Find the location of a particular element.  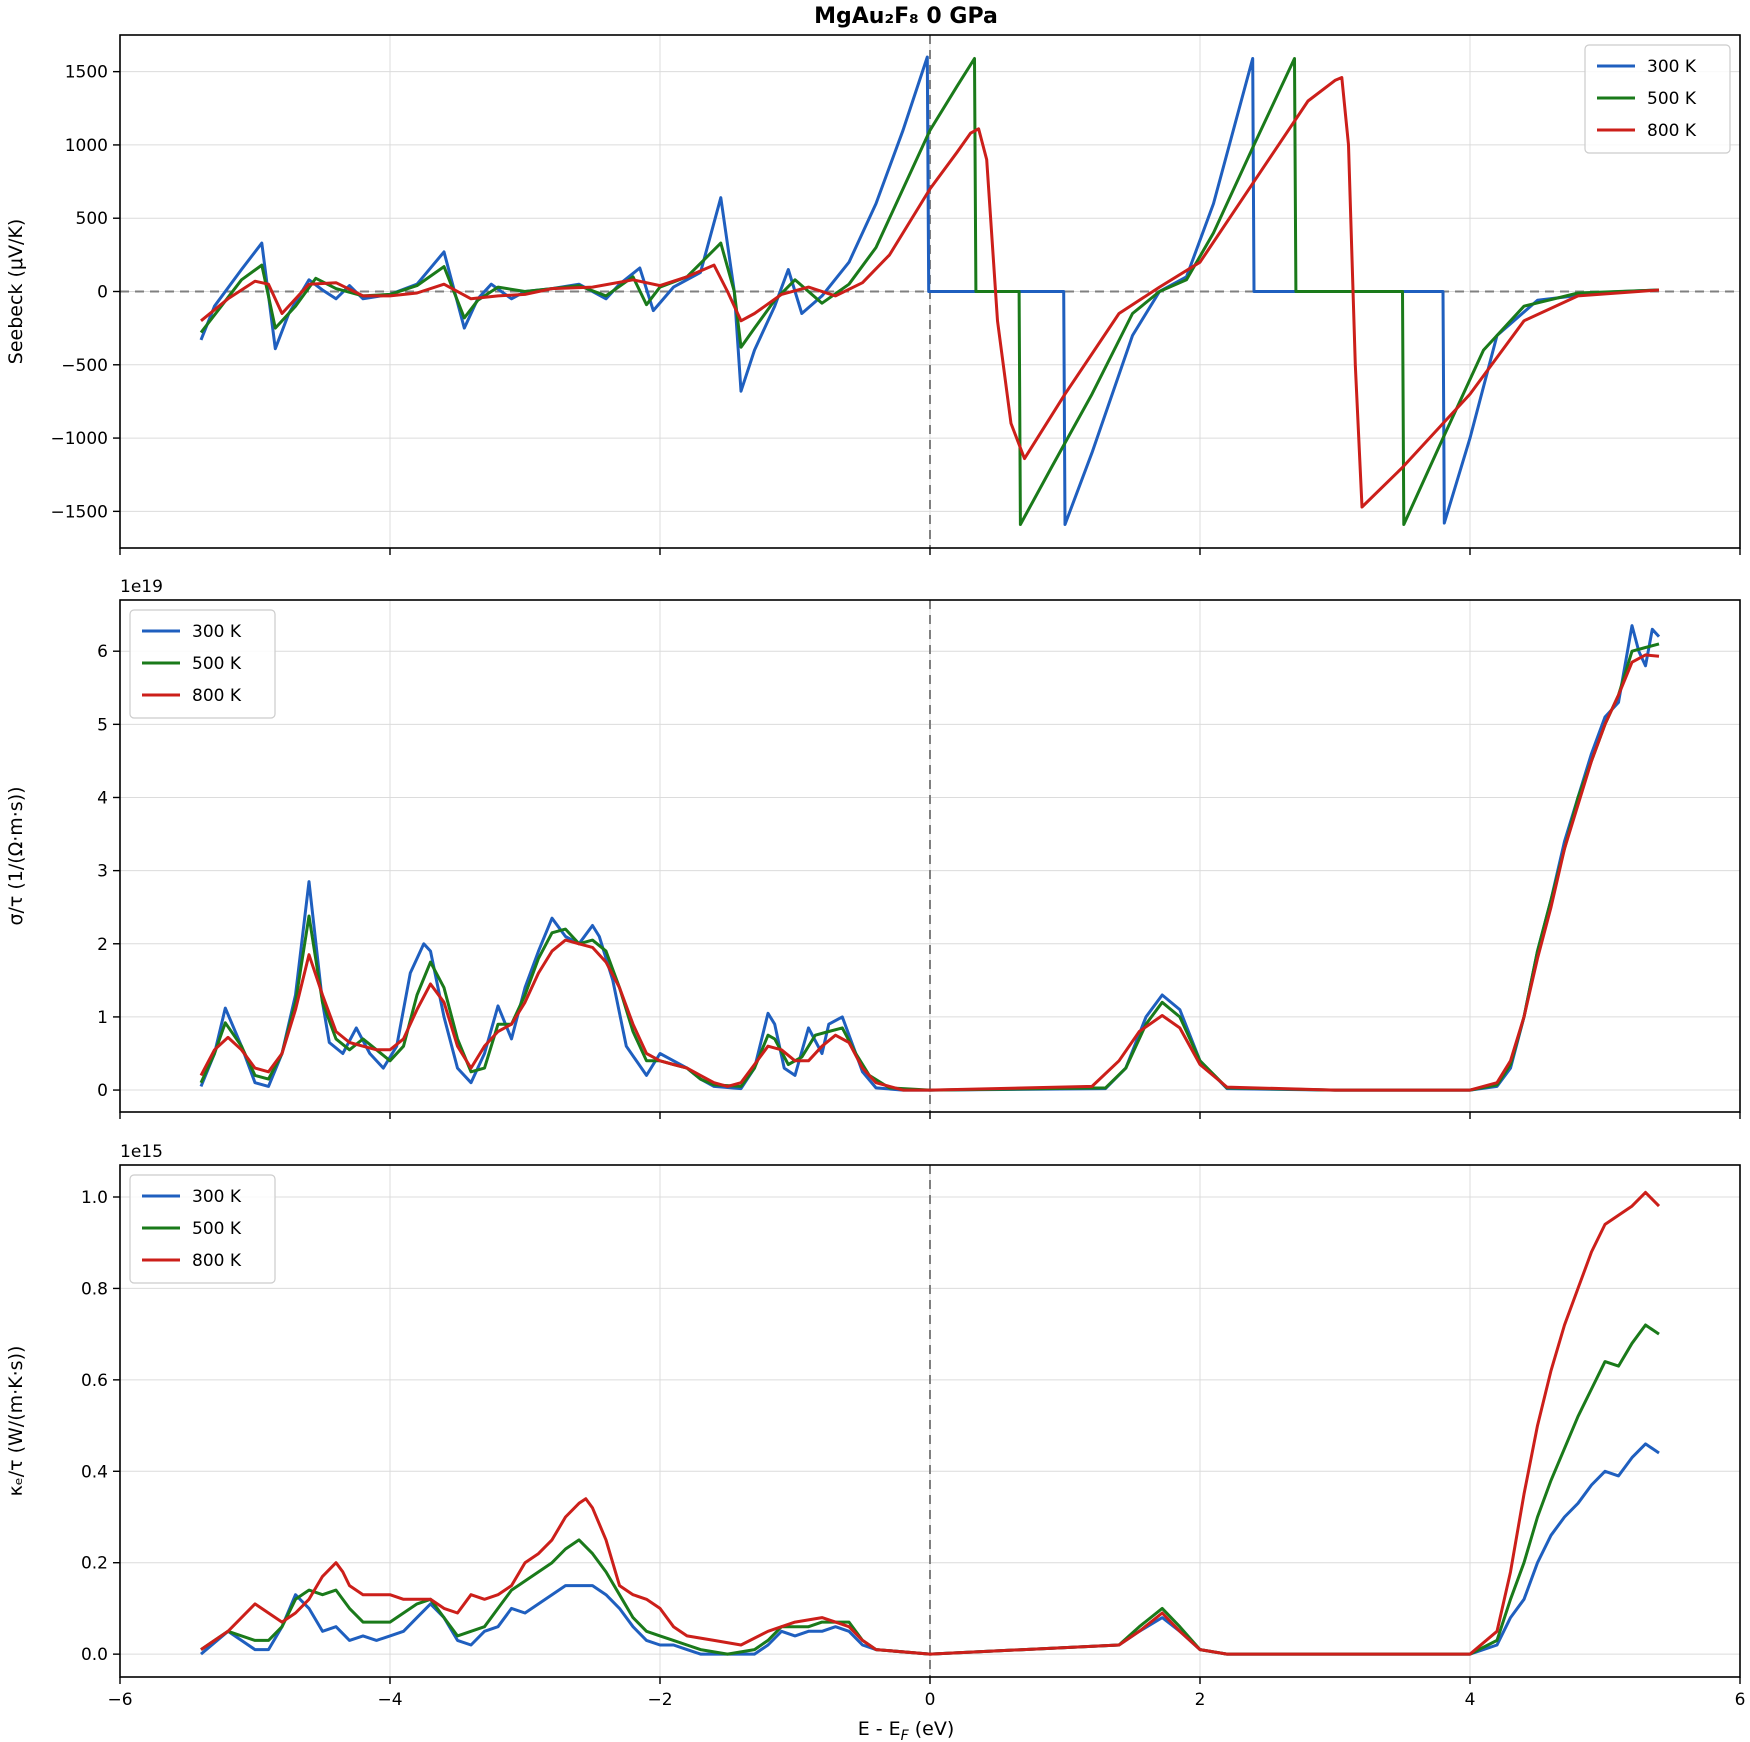

y-tick-label: 2 is located at coordinates (102, 945).